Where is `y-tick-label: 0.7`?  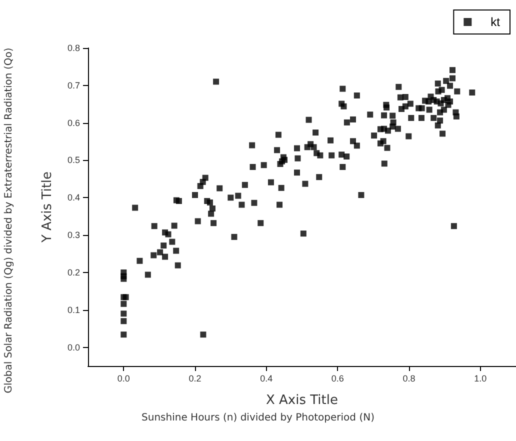
y-tick-label: 0.7 is located at coordinates (73, 85).